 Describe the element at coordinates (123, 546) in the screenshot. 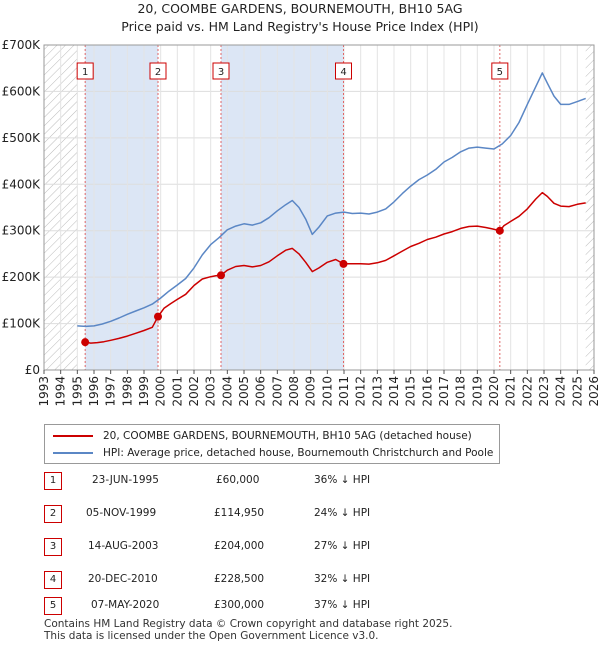

I see `sale-date: 14-AUG-2003` at that location.